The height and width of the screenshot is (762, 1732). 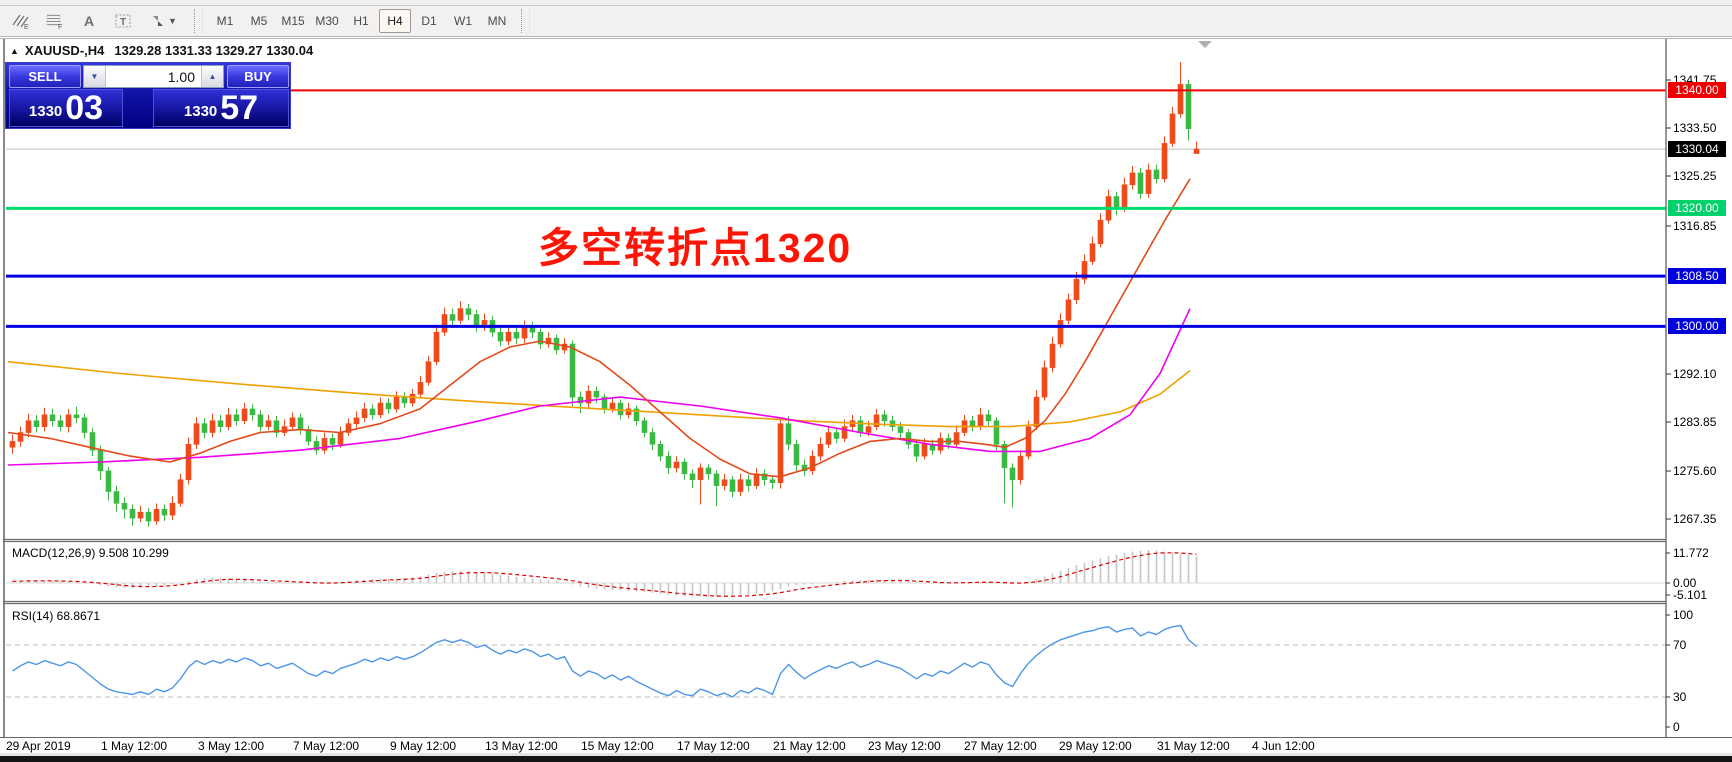 What do you see at coordinates (89, 21) in the screenshot?
I see `text-label-icon: A` at bounding box center [89, 21].